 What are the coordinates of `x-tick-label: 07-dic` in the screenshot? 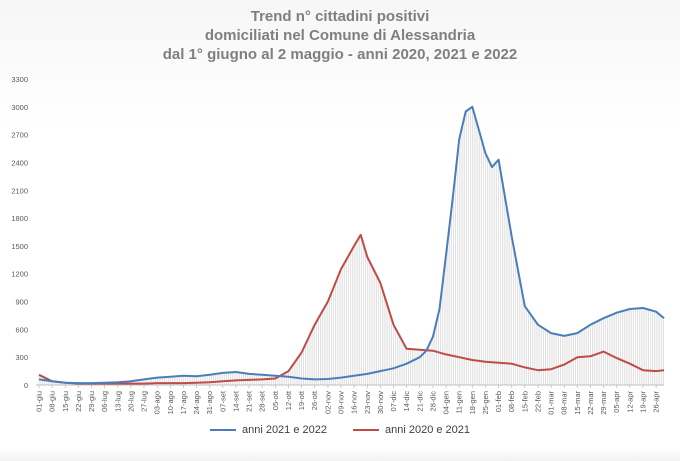 It's located at (393, 401).